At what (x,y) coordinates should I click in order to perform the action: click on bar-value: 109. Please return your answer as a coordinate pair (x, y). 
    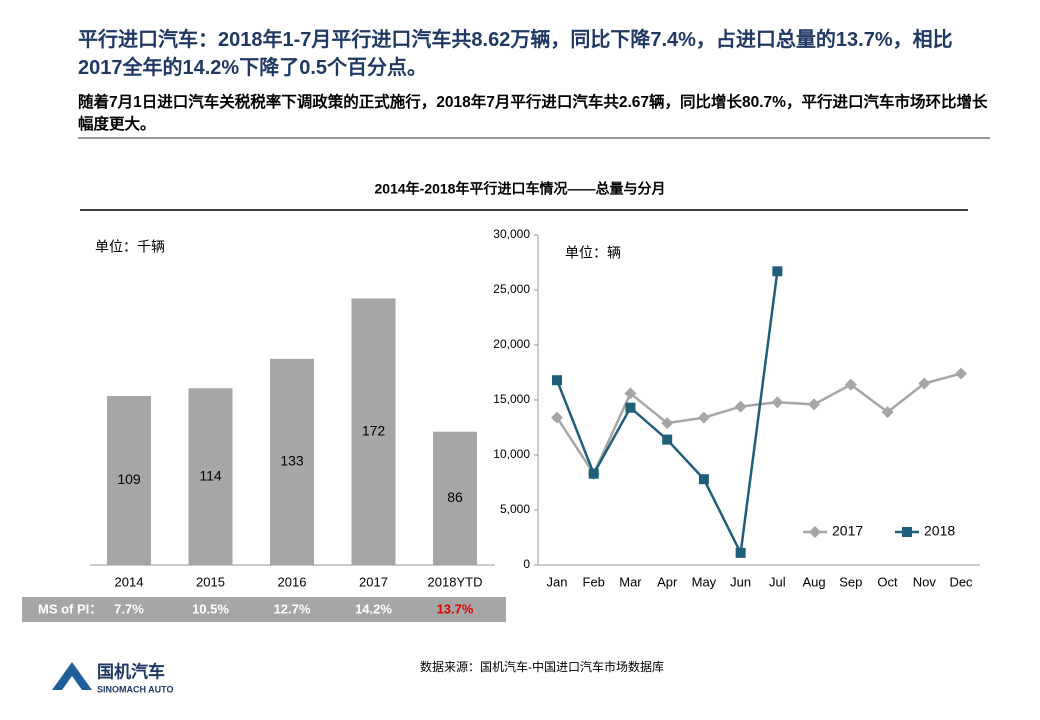
    Looking at the image, I should click on (129, 479).